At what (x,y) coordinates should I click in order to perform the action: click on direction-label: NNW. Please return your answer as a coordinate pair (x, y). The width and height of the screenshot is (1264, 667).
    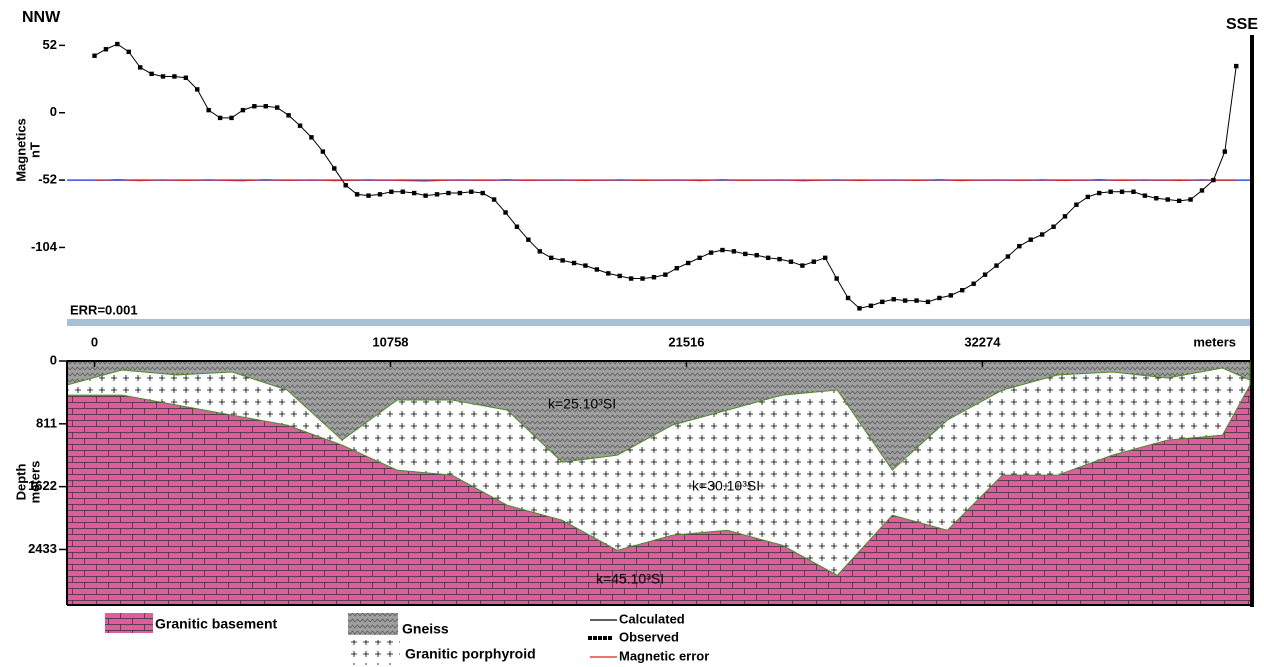
    Looking at the image, I should click on (41, 17).